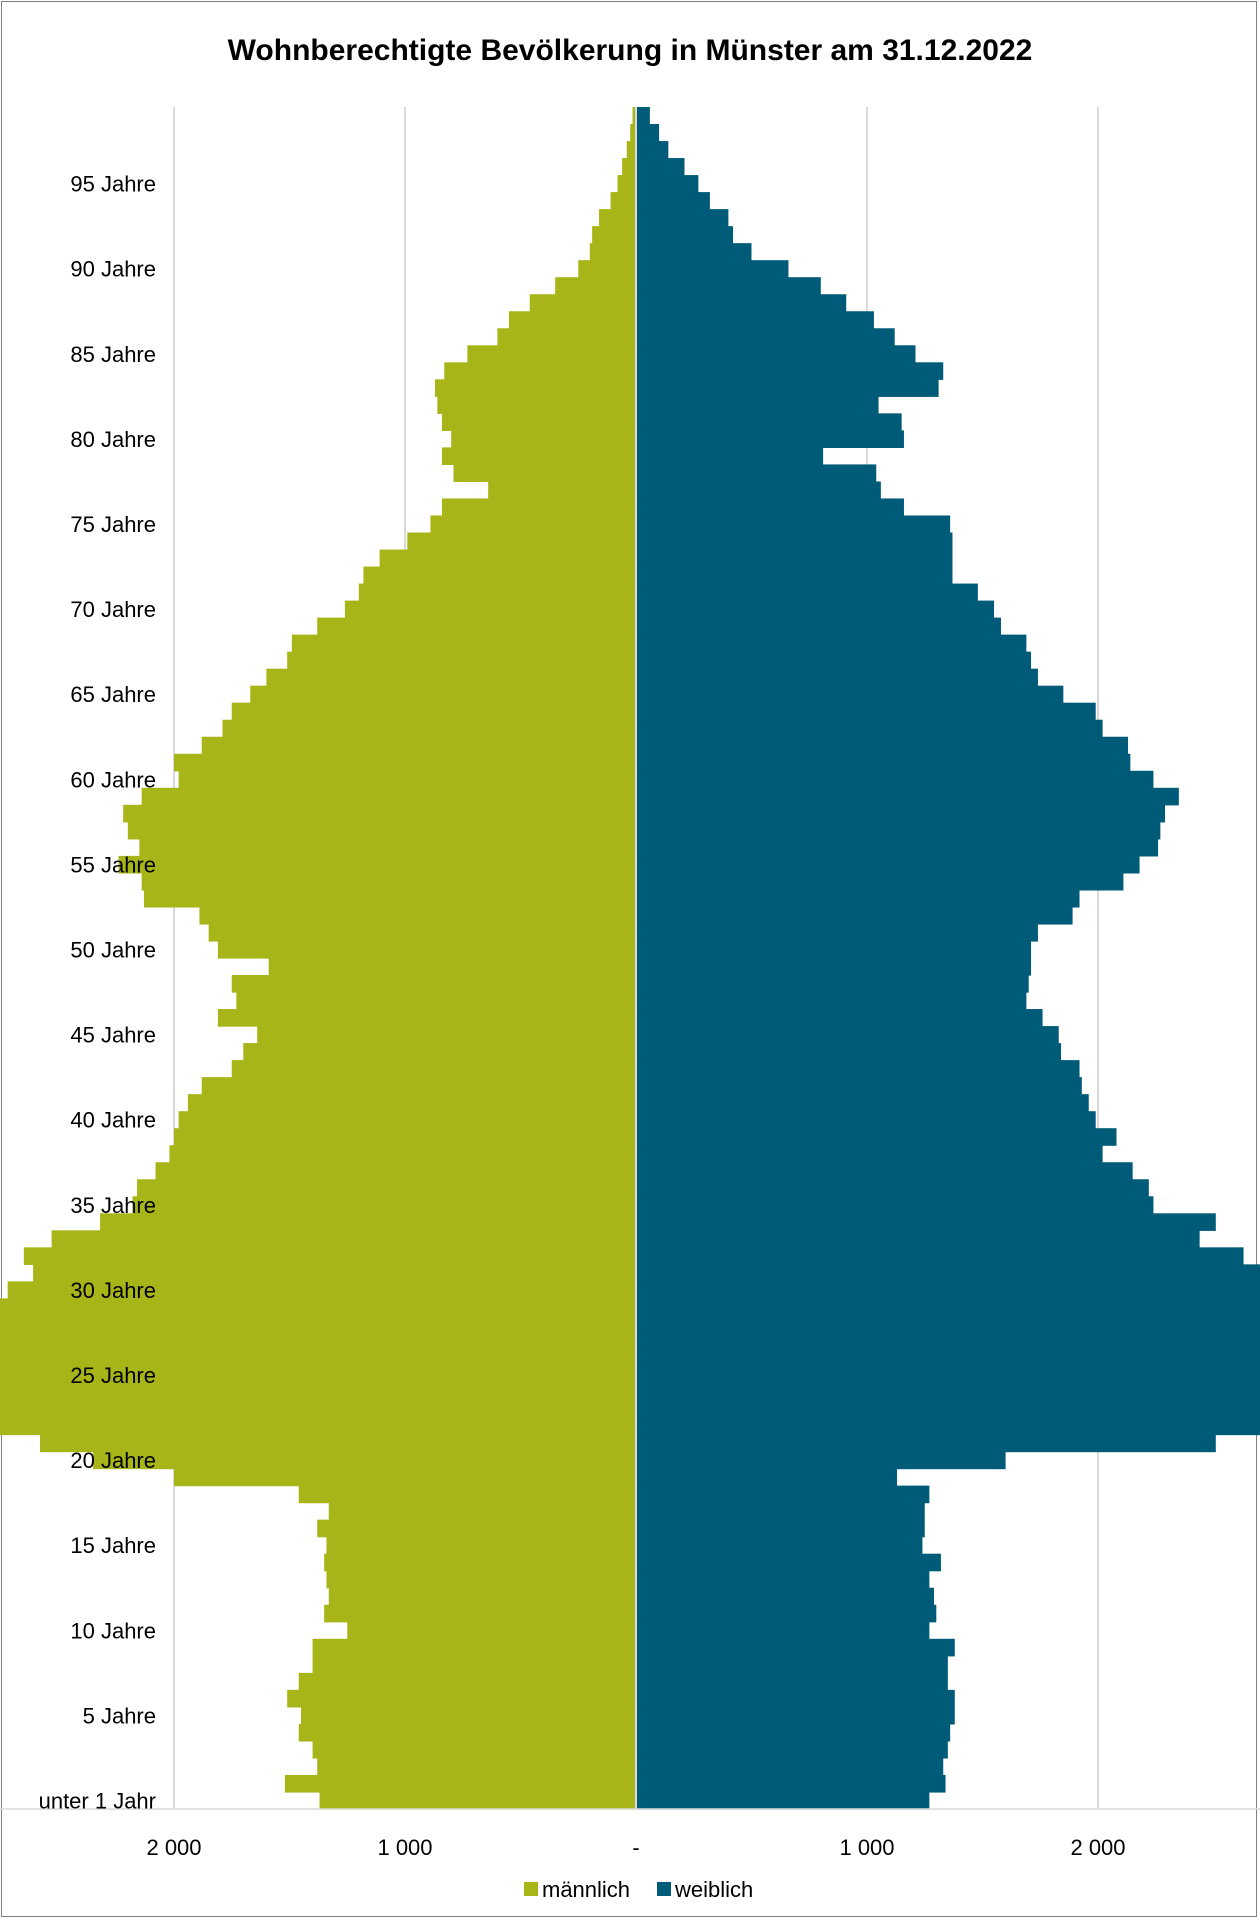 The width and height of the screenshot is (1260, 1920). I want to click on legend-label-male: männlich, so click(586, 1889).